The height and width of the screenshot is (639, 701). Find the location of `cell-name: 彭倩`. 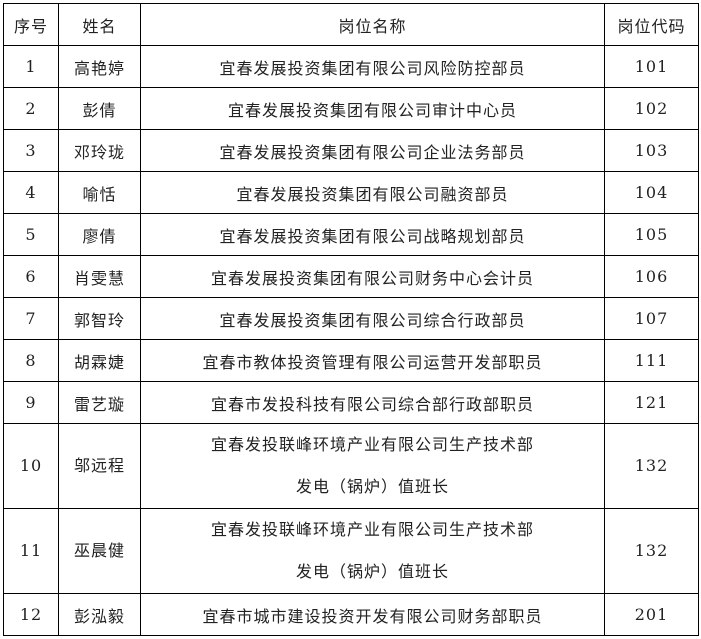

cell-name: 彭倩 is located at coordinates (99, 108).